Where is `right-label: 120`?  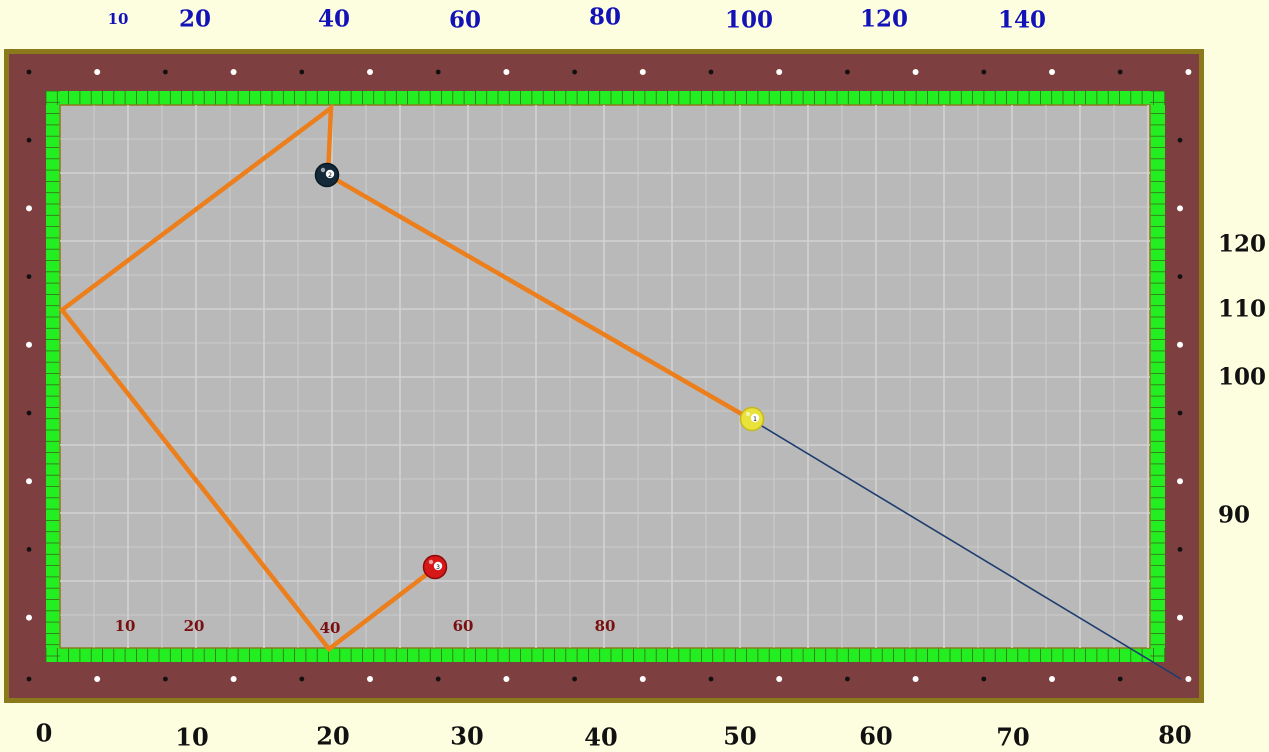
right-label: 120 is located at coordinates (1242, 244).